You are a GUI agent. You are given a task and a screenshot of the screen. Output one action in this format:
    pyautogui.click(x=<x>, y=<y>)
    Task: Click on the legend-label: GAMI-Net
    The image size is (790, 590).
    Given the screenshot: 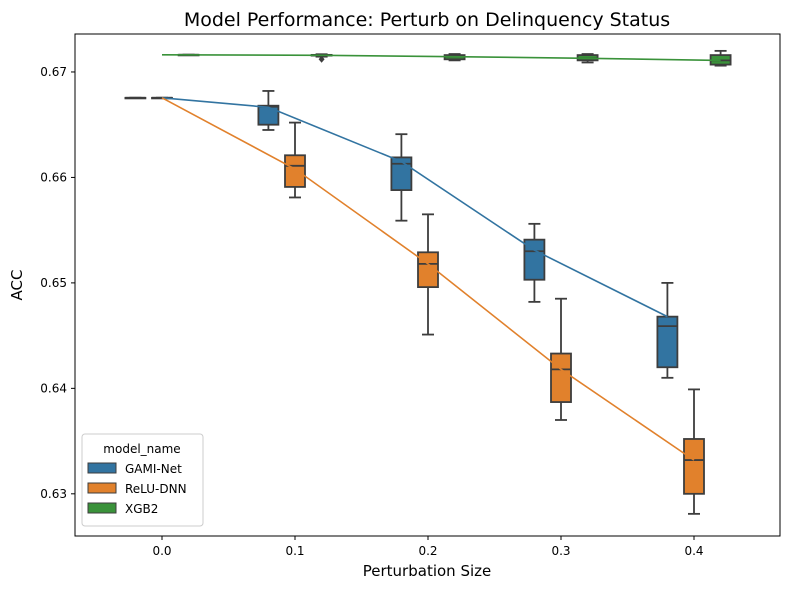 What is the action you would take?
    pyautogui.click(x=153, y=469)
    